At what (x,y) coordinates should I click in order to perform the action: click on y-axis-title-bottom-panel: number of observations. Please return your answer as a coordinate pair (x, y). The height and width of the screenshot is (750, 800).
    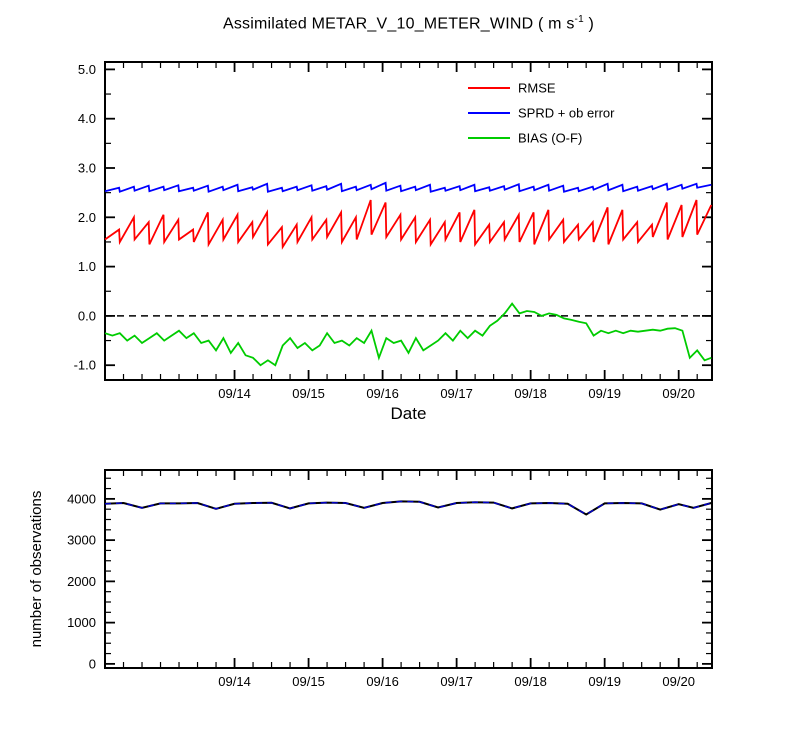
    Looking at the image, I should click on (36, 569).